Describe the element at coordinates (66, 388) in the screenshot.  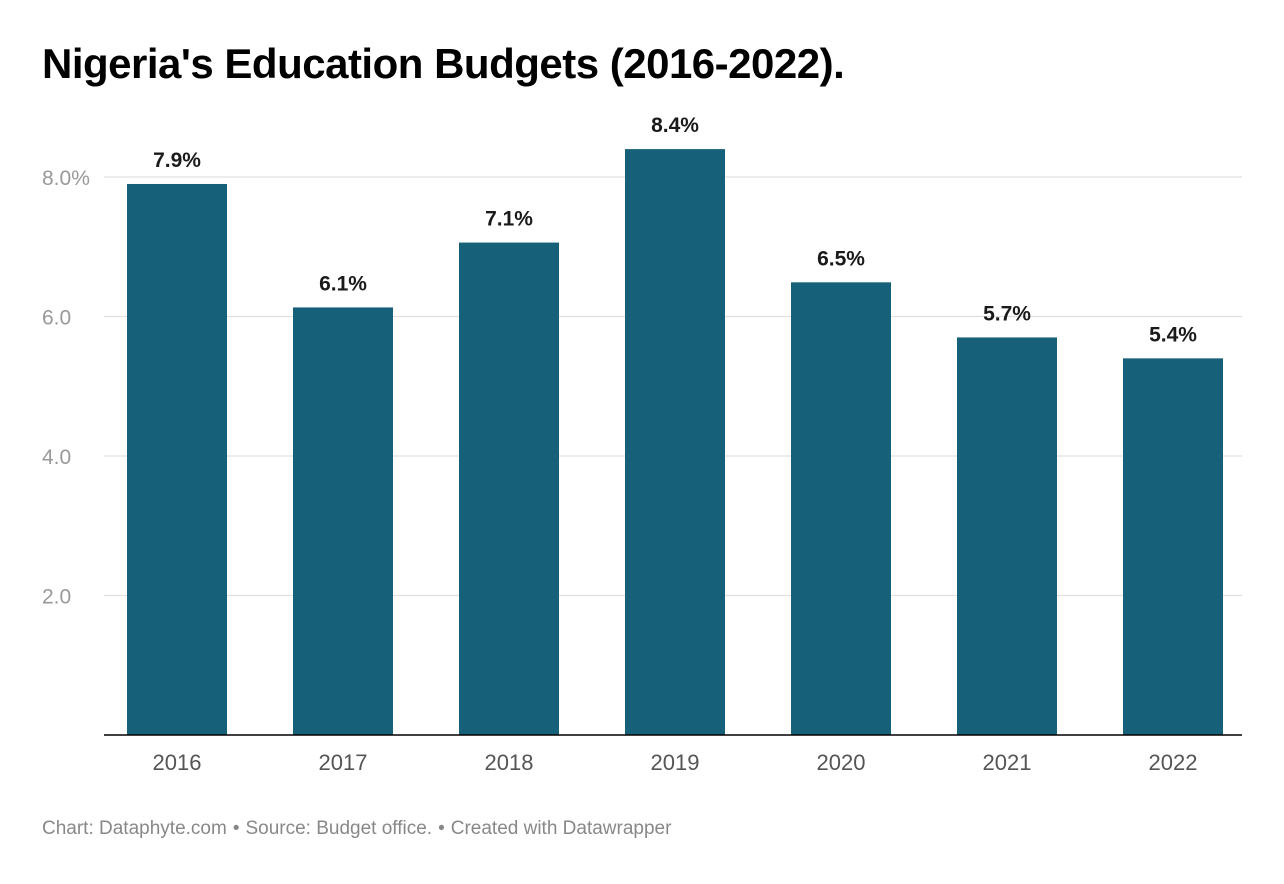
I see `y-axis-tick-labels: 2.0 4.0 6.0 8.0%` at that location.